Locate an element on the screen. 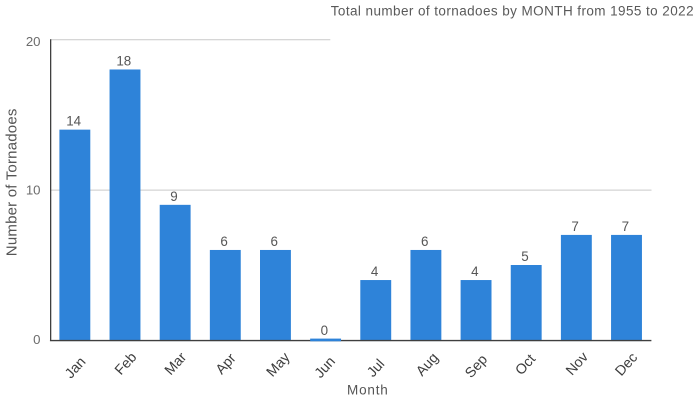  svg-text: 10 is located at coordinates (33, 190).